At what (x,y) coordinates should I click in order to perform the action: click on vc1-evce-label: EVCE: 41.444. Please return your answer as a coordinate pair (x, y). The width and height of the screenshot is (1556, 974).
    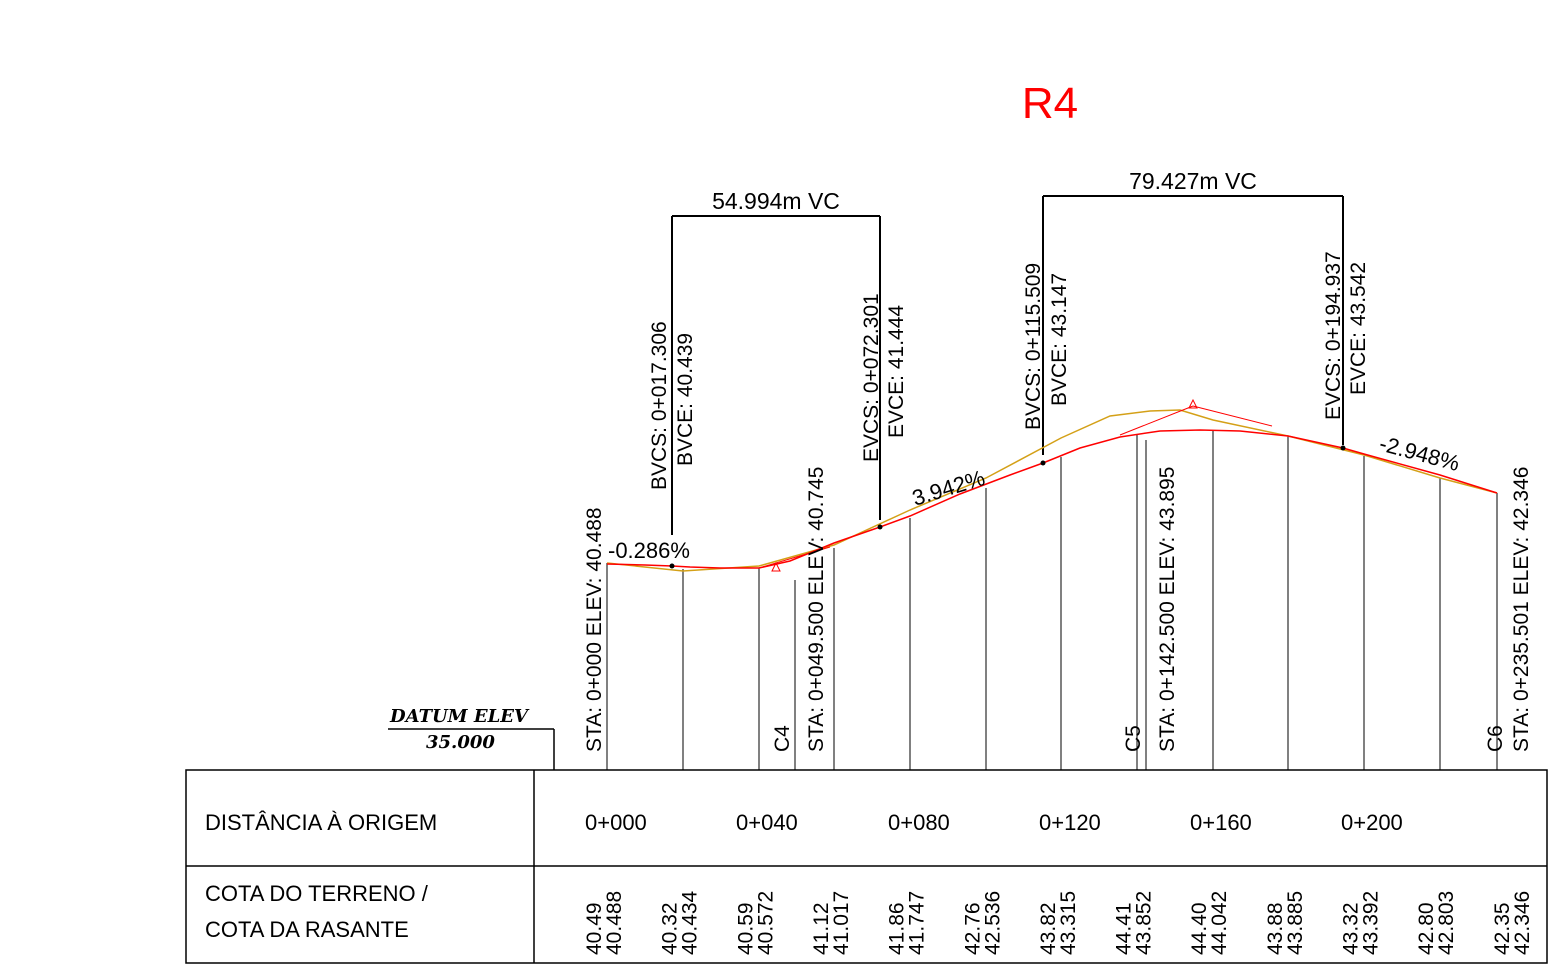
    Looking at the image, I should click on (896, 371).